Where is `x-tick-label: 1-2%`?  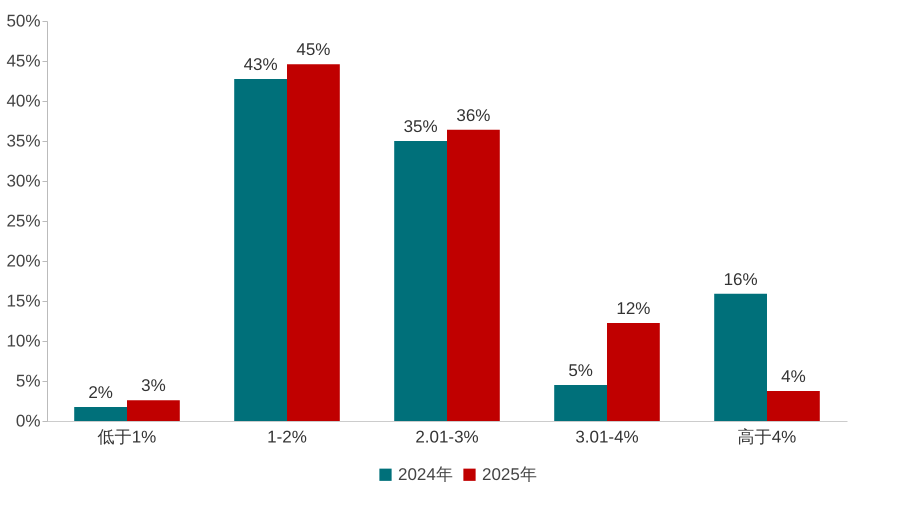
x-tick-label: 1-2% is located at coordinates (287, 437).